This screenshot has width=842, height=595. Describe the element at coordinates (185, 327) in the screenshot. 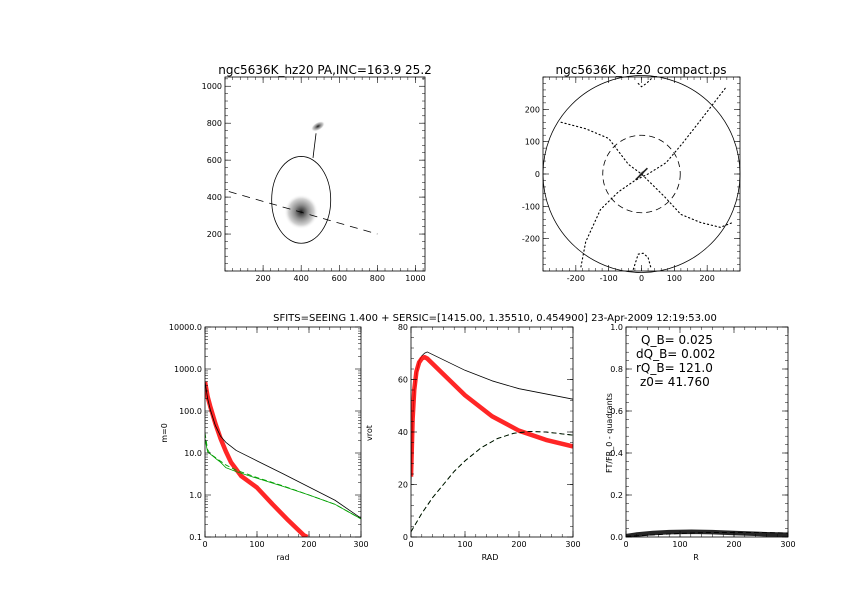

I see `y-tick-label: 10000.0` at that location.